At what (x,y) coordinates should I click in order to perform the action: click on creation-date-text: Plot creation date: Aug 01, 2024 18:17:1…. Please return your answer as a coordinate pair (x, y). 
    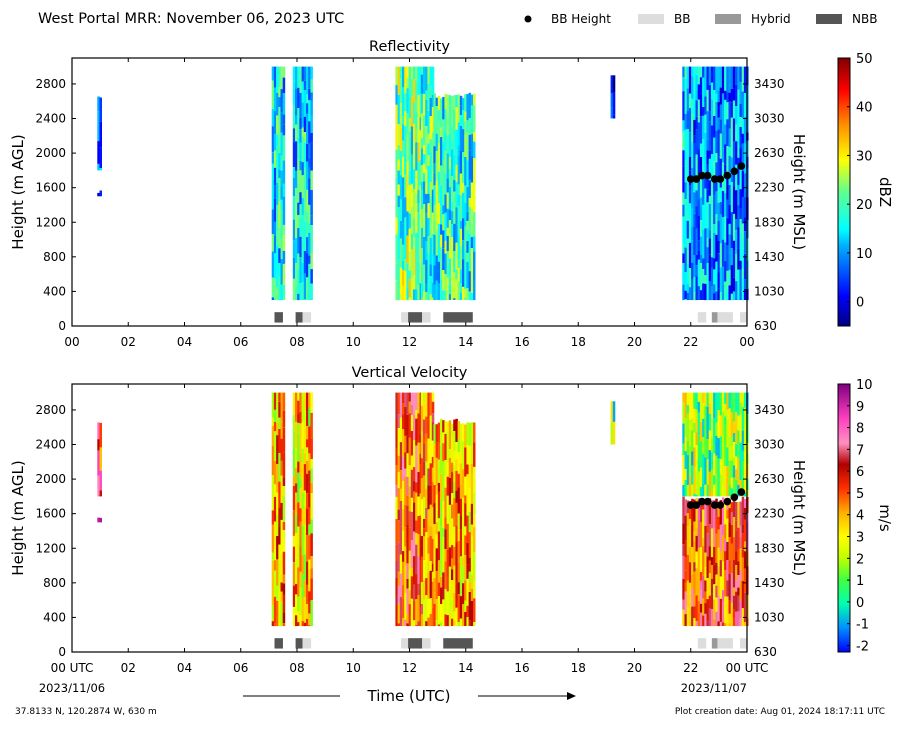
    Looking at the image, I should click on (780, 712).